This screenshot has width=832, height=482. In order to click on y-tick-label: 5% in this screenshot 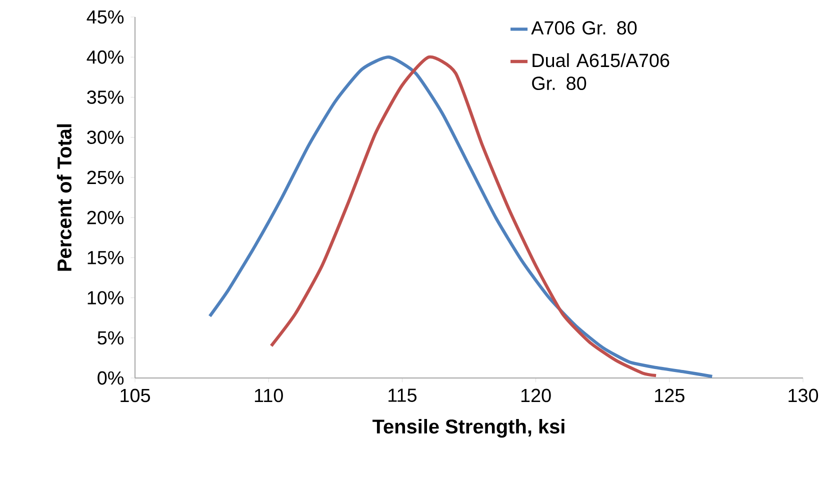, I will do `click(111, 338)`.